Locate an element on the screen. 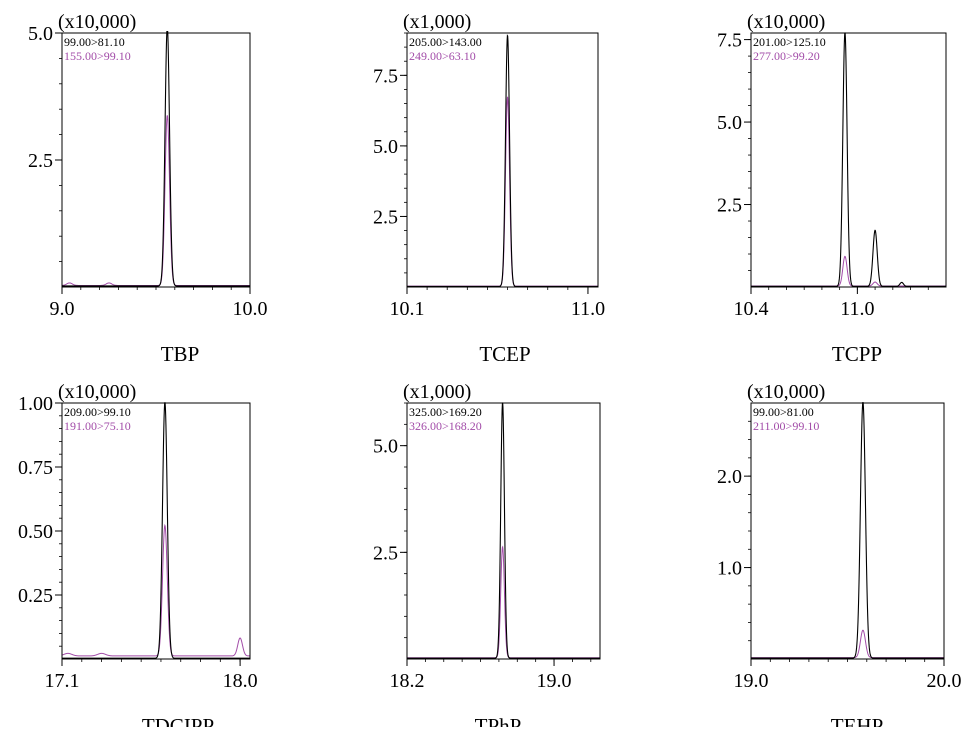 The image size is (963, 732). x-tick-label: 10.0 is located at coordinates (250, 309).